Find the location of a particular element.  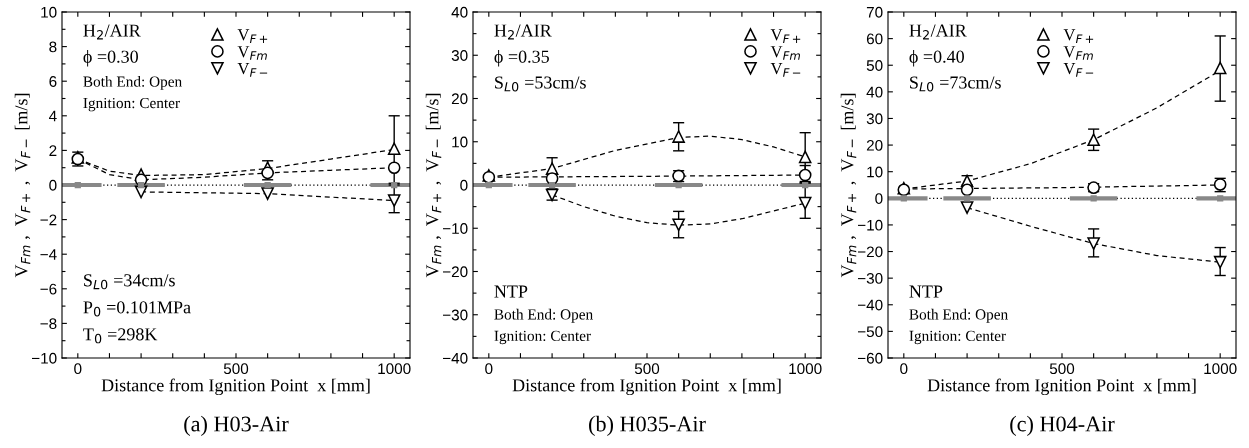

text: (a) H03-Air is located at coordinates (236, 425).